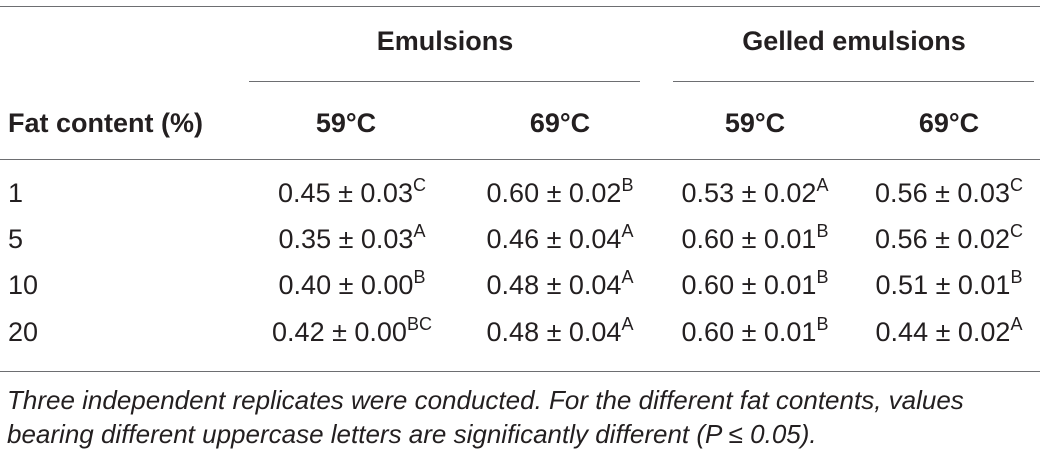 The height and width of the screenshot is (457, 1040). What do you see at coordinates (346, 239) in the screenshot?
I see `cell-value: 0.35 ± 0.03` at bounding box center [346, 239].